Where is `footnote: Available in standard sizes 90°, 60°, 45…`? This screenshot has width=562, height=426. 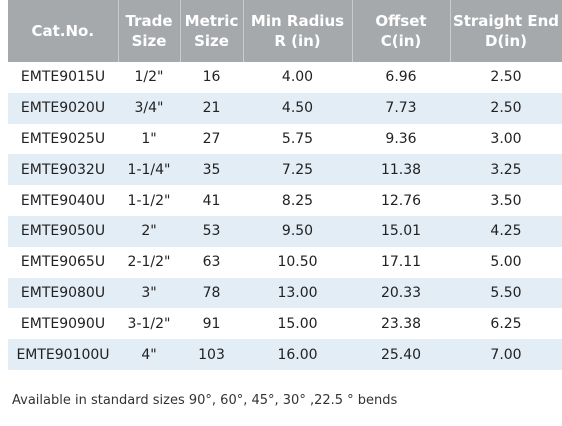 footnote: Available in standard sizes 90°, 60°, 45… is located at coordinates (205, 400).